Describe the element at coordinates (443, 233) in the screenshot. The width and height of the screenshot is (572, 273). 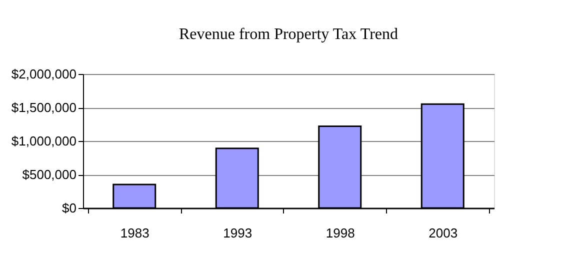
I see `x-tick-label: 2003` at that location.